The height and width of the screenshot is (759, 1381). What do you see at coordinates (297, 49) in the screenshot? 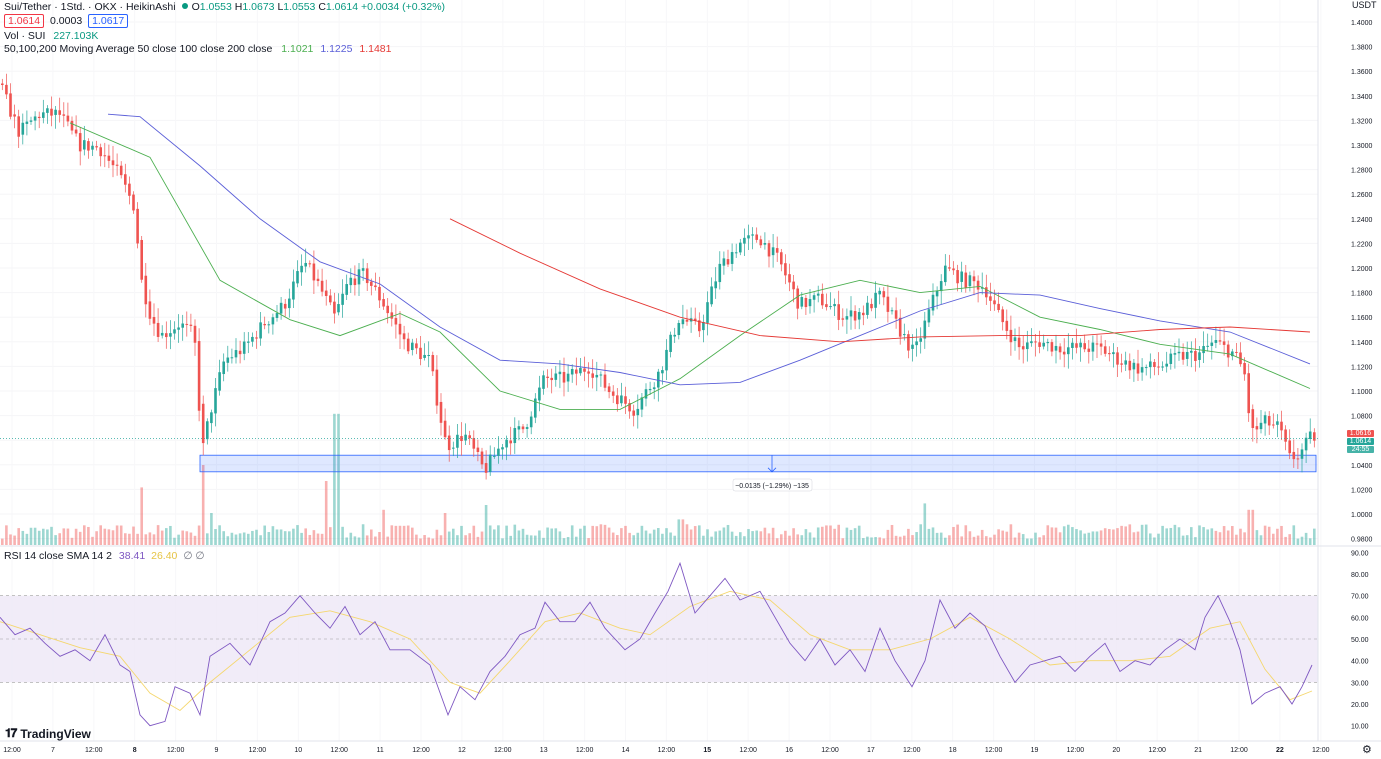
I see `ma50-value: 1.1021` at bounding box center [297, 49].